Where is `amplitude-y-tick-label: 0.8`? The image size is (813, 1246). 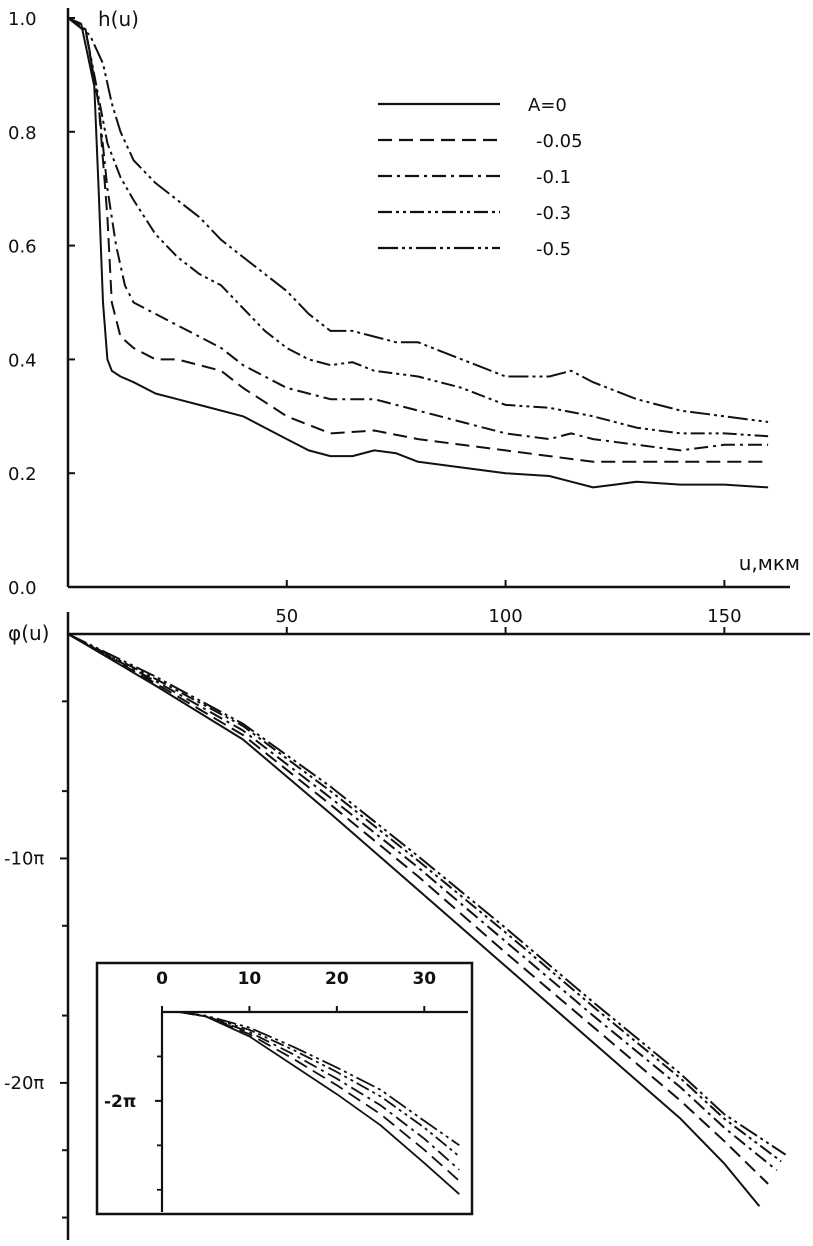 amplitude-y-tick-label: 0.8 is located at coordinates (22, 133).